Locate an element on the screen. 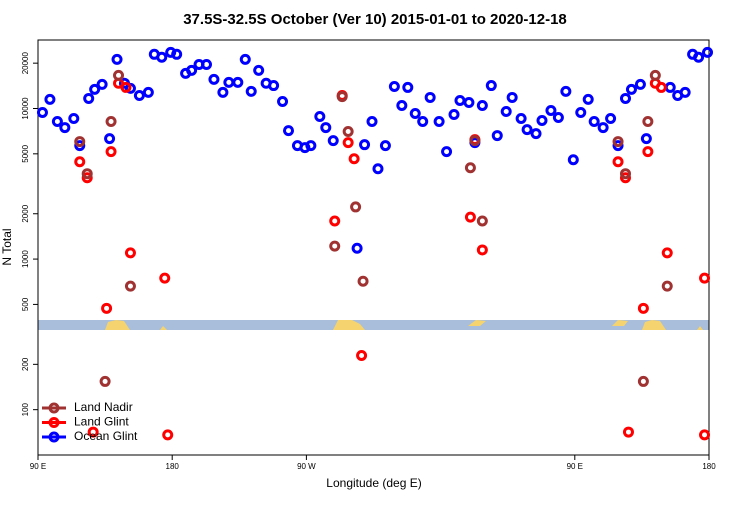  x-tick-label: 180 is located at coordinates (709, 466).